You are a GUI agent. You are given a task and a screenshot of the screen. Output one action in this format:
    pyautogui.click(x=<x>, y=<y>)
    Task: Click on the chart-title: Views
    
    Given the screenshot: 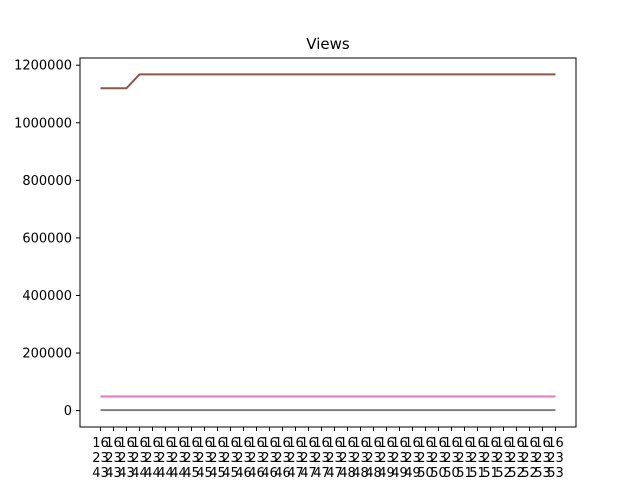 What is the action you would take?
    pyautogui.click(x=328, y=44)
    